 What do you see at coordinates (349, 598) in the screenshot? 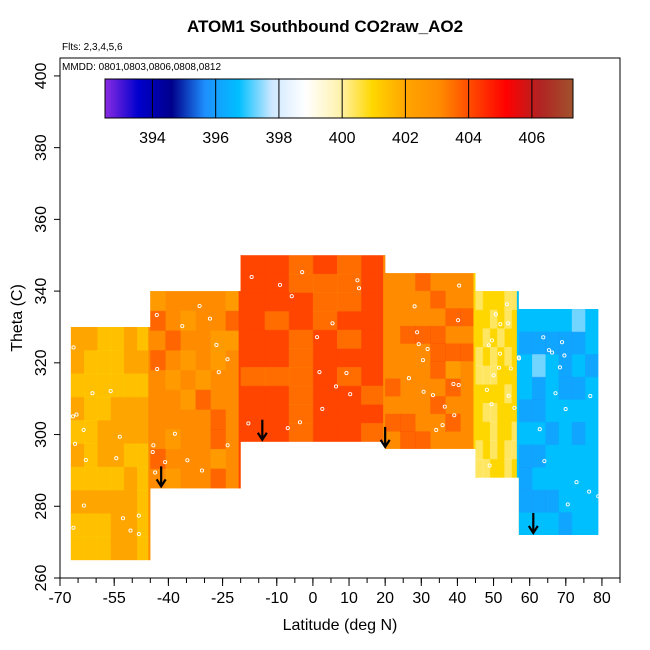
I see `x-tick-label: 10` at bounding box center [349, 598].